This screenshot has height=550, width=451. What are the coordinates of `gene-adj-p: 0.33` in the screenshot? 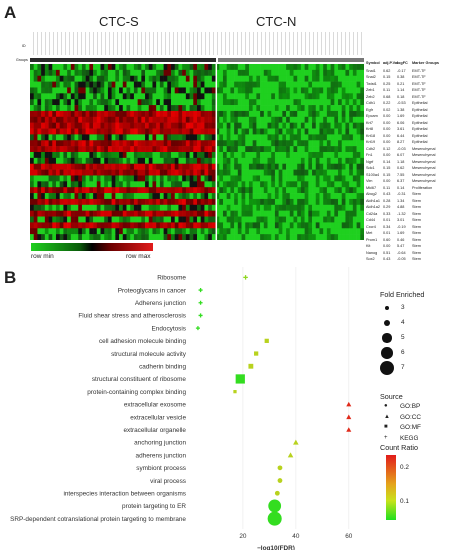 It's located at (387, 213).